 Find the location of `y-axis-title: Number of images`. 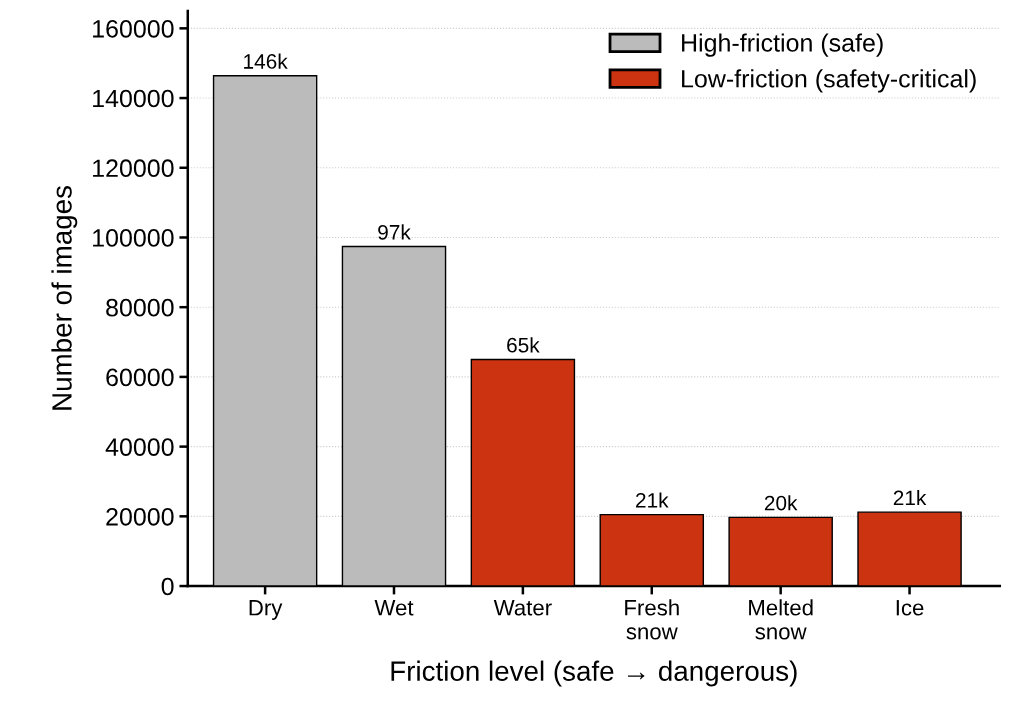

y-axis-title: Number of images is located at coordinates (64, 298).